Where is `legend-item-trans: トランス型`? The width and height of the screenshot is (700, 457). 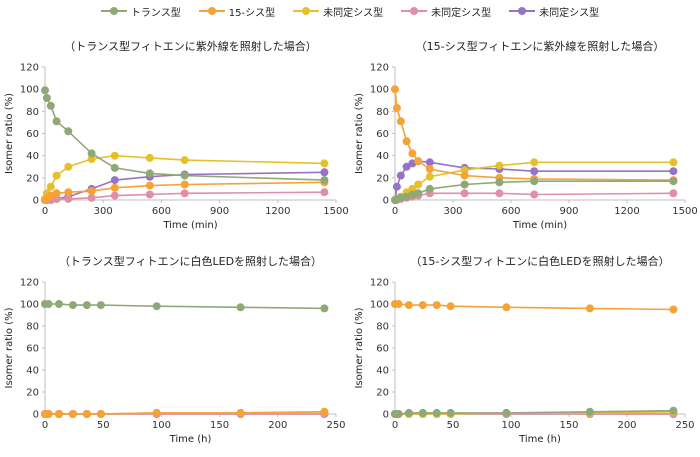 legend-item-trans: トランス型 is located at coordinates (140, 11).